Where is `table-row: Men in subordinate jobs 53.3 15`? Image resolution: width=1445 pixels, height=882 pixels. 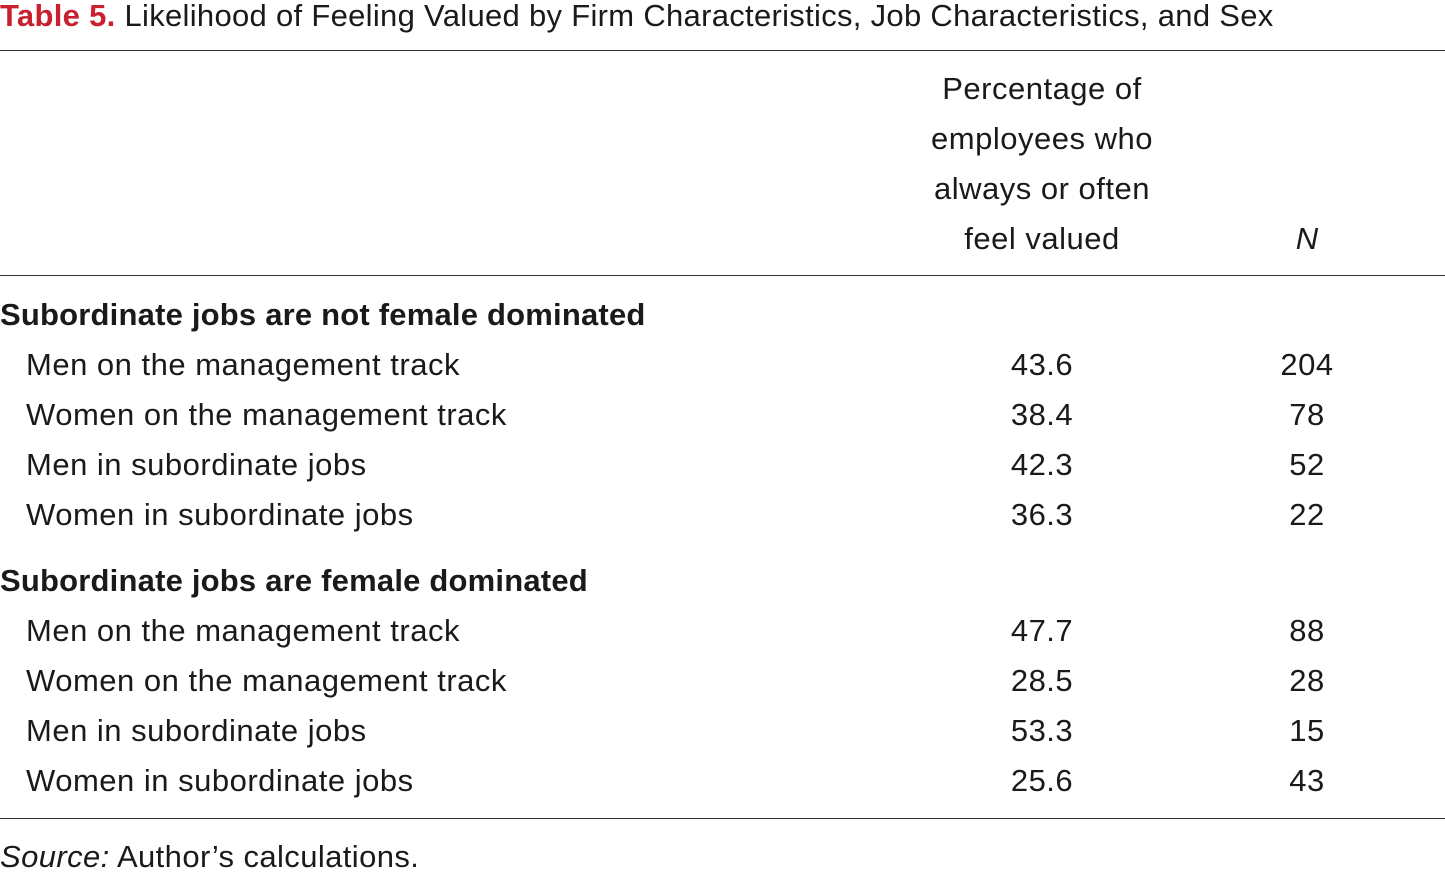
table-row: Men in subordinate jobs 53.3 15 is located at coordinates (722, 731).